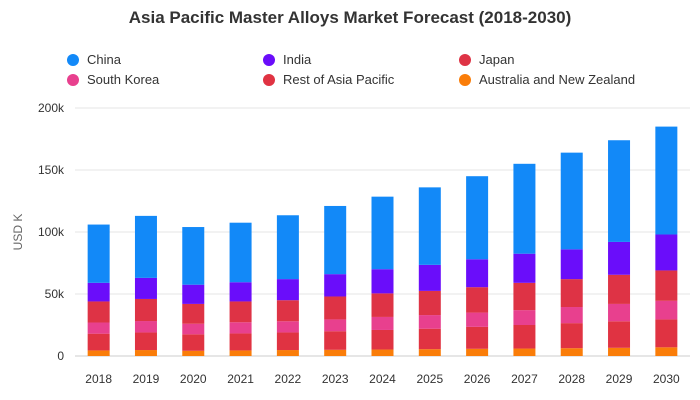 This screenshot has height=400, width=700. What do you see at coordinates (193, 342) in the screenshot?
I see `bar-segment-rest-of-asia-pacific-2020` at bounding box center [193, 342].